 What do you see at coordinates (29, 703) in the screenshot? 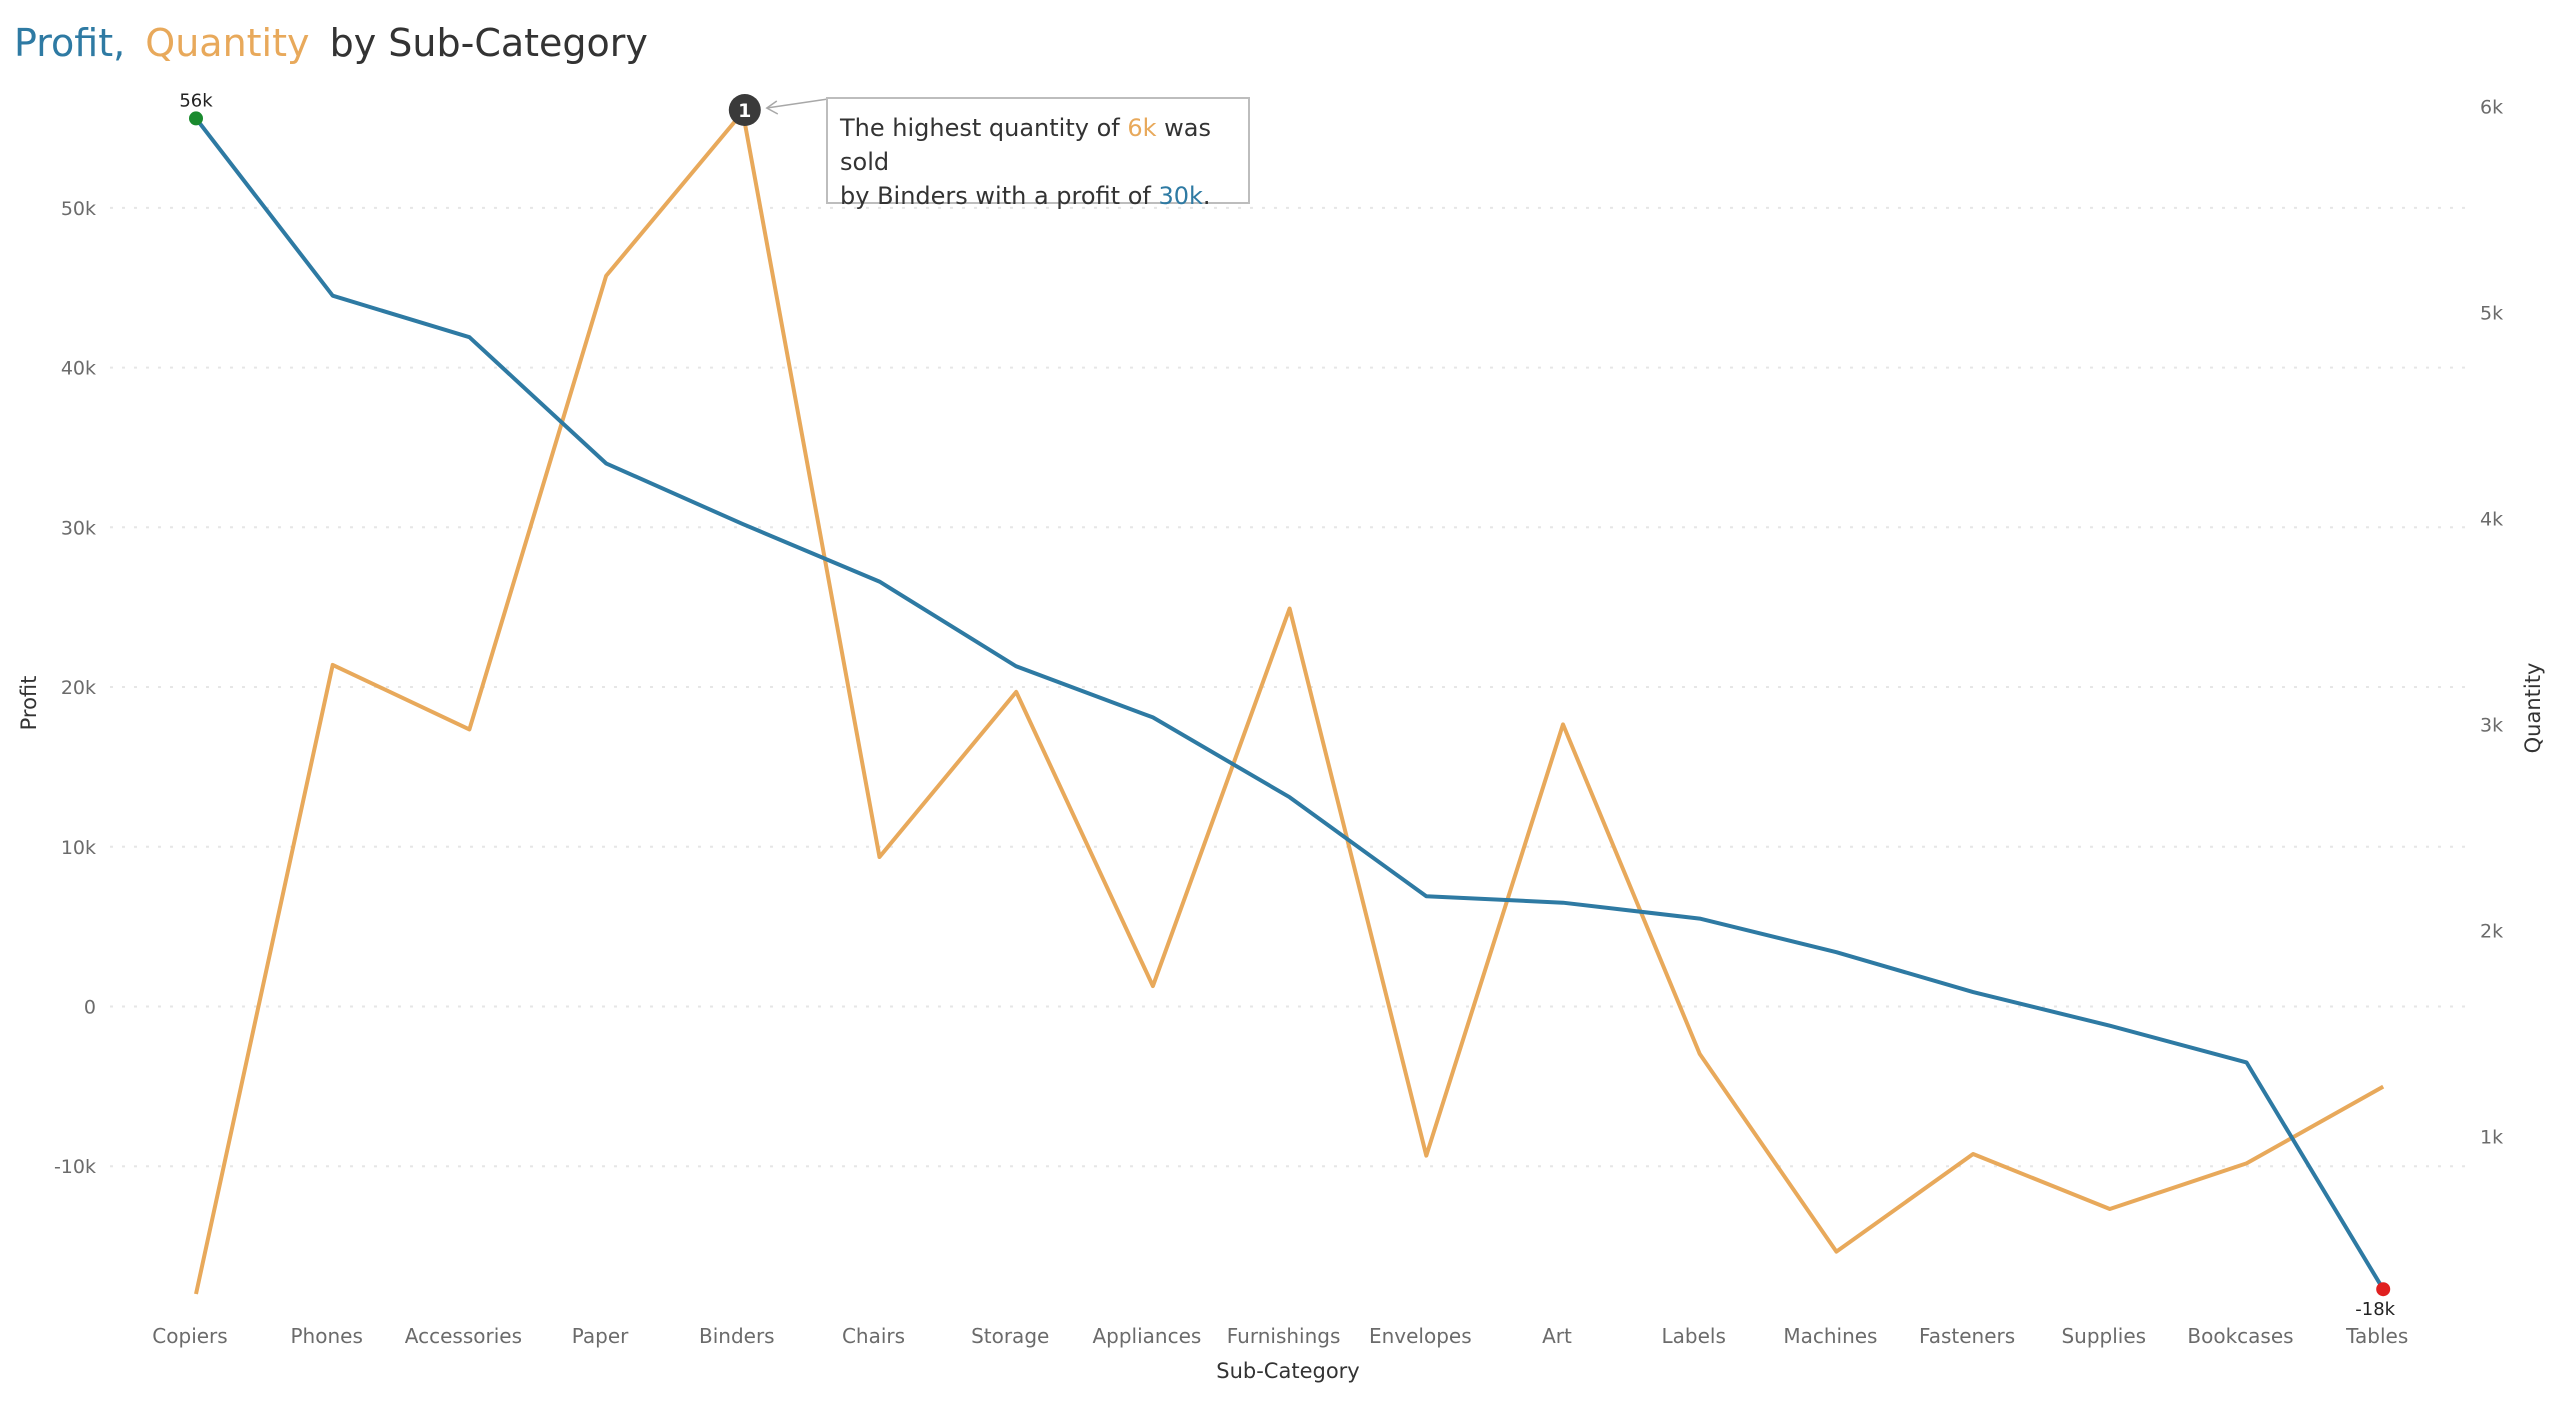
I see `y-axis-title: Profit` at bounding box center [29, 703].